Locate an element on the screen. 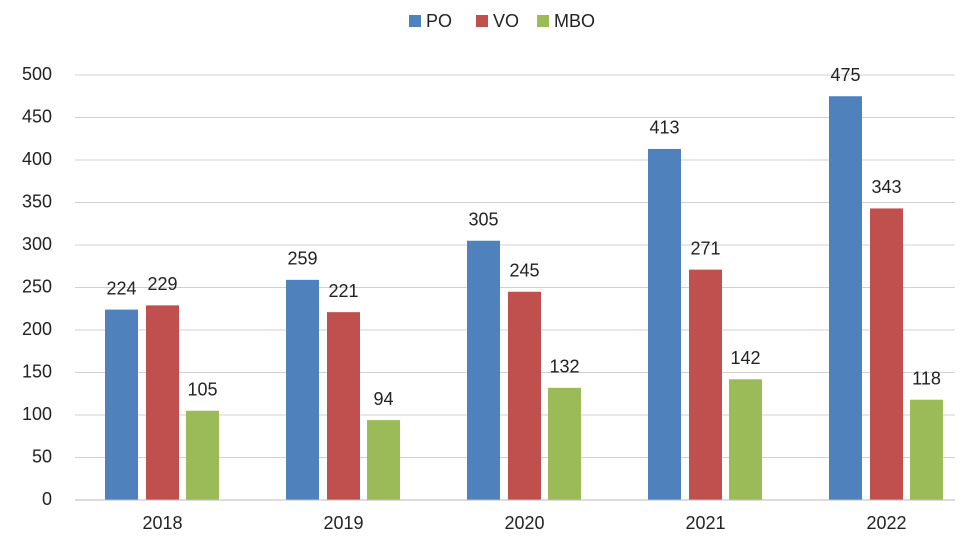  y-tick-label: 50 is located at coordinates (42, 456).